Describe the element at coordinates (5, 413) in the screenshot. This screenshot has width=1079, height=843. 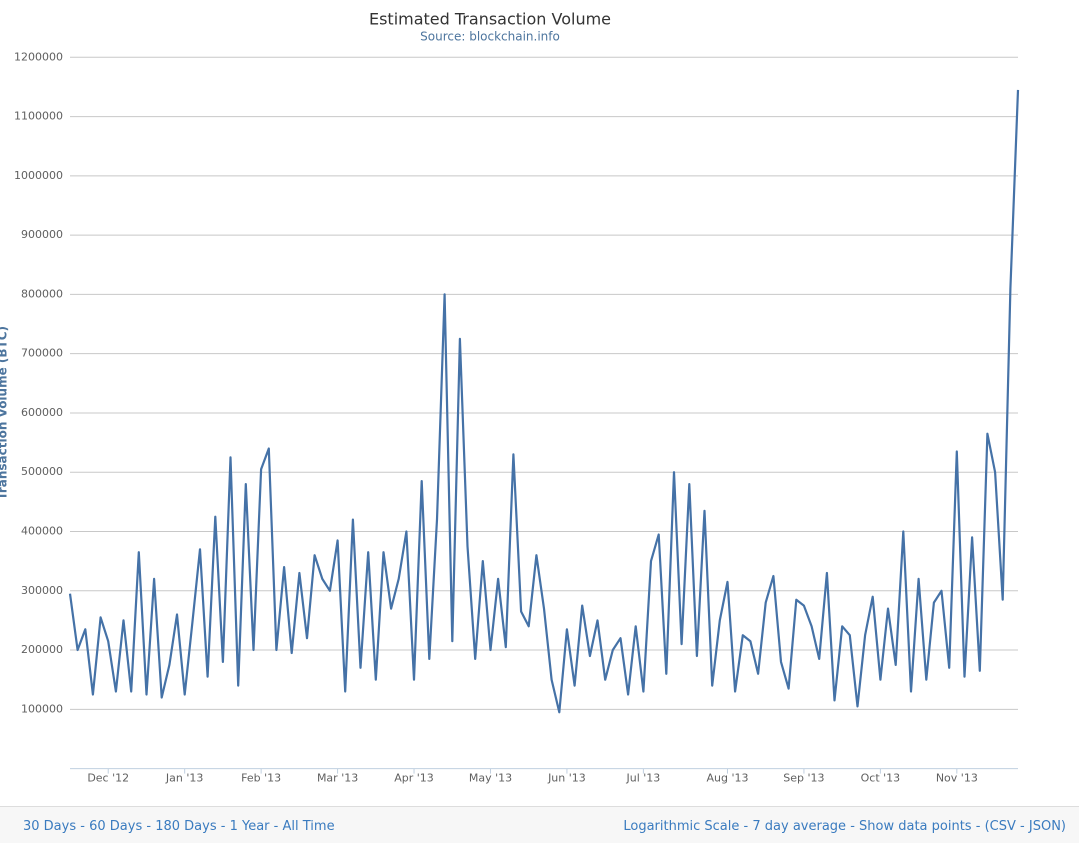
I see `y-axis-title: Transaction Volume (BTC)` at that location.